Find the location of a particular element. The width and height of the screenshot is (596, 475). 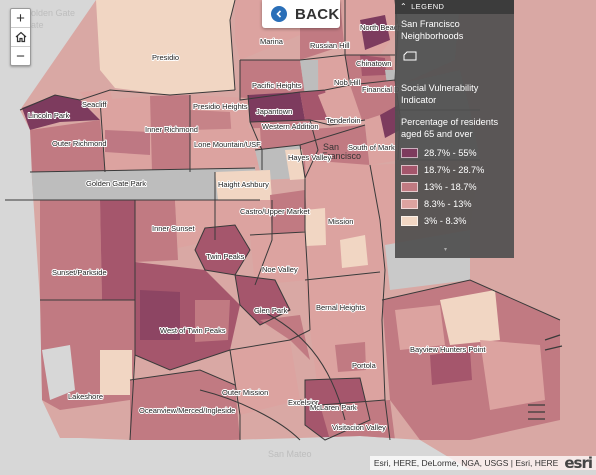

neighborhood-label: Chinatown is located at coordinates (373, 63).